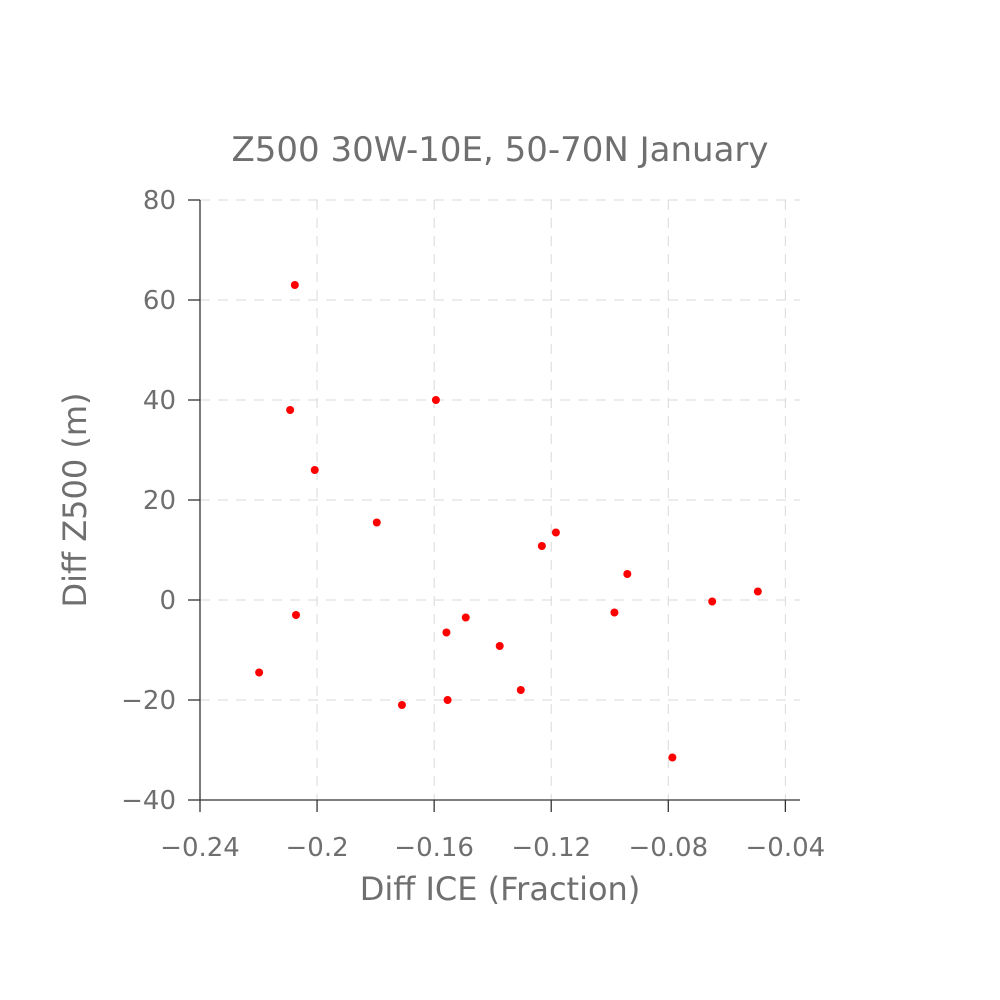 The image size is (1000, 1000). What do you see at coordinates (148, 801) in the screenshot?
I see `y-tick-label: −40` at bounding box center [148, 801].